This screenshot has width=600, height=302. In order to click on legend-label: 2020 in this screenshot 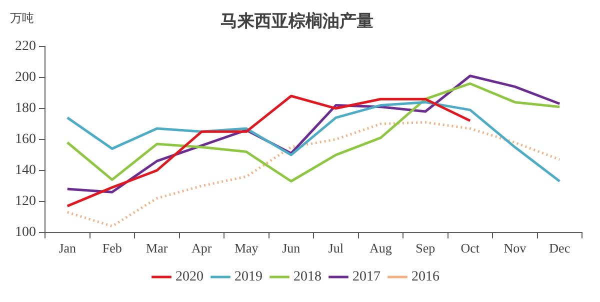, I will do `click(190, 277)`.